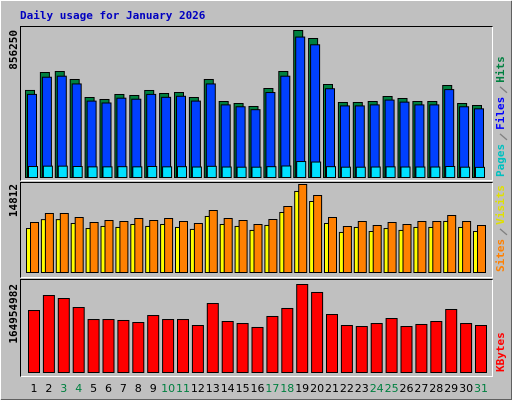 This screenshot has height=400, width=512. What do you see at coordinates (13, 50) in the screenshot?
I see `y-tick-label: 856250` at bounding box center [13, 50].